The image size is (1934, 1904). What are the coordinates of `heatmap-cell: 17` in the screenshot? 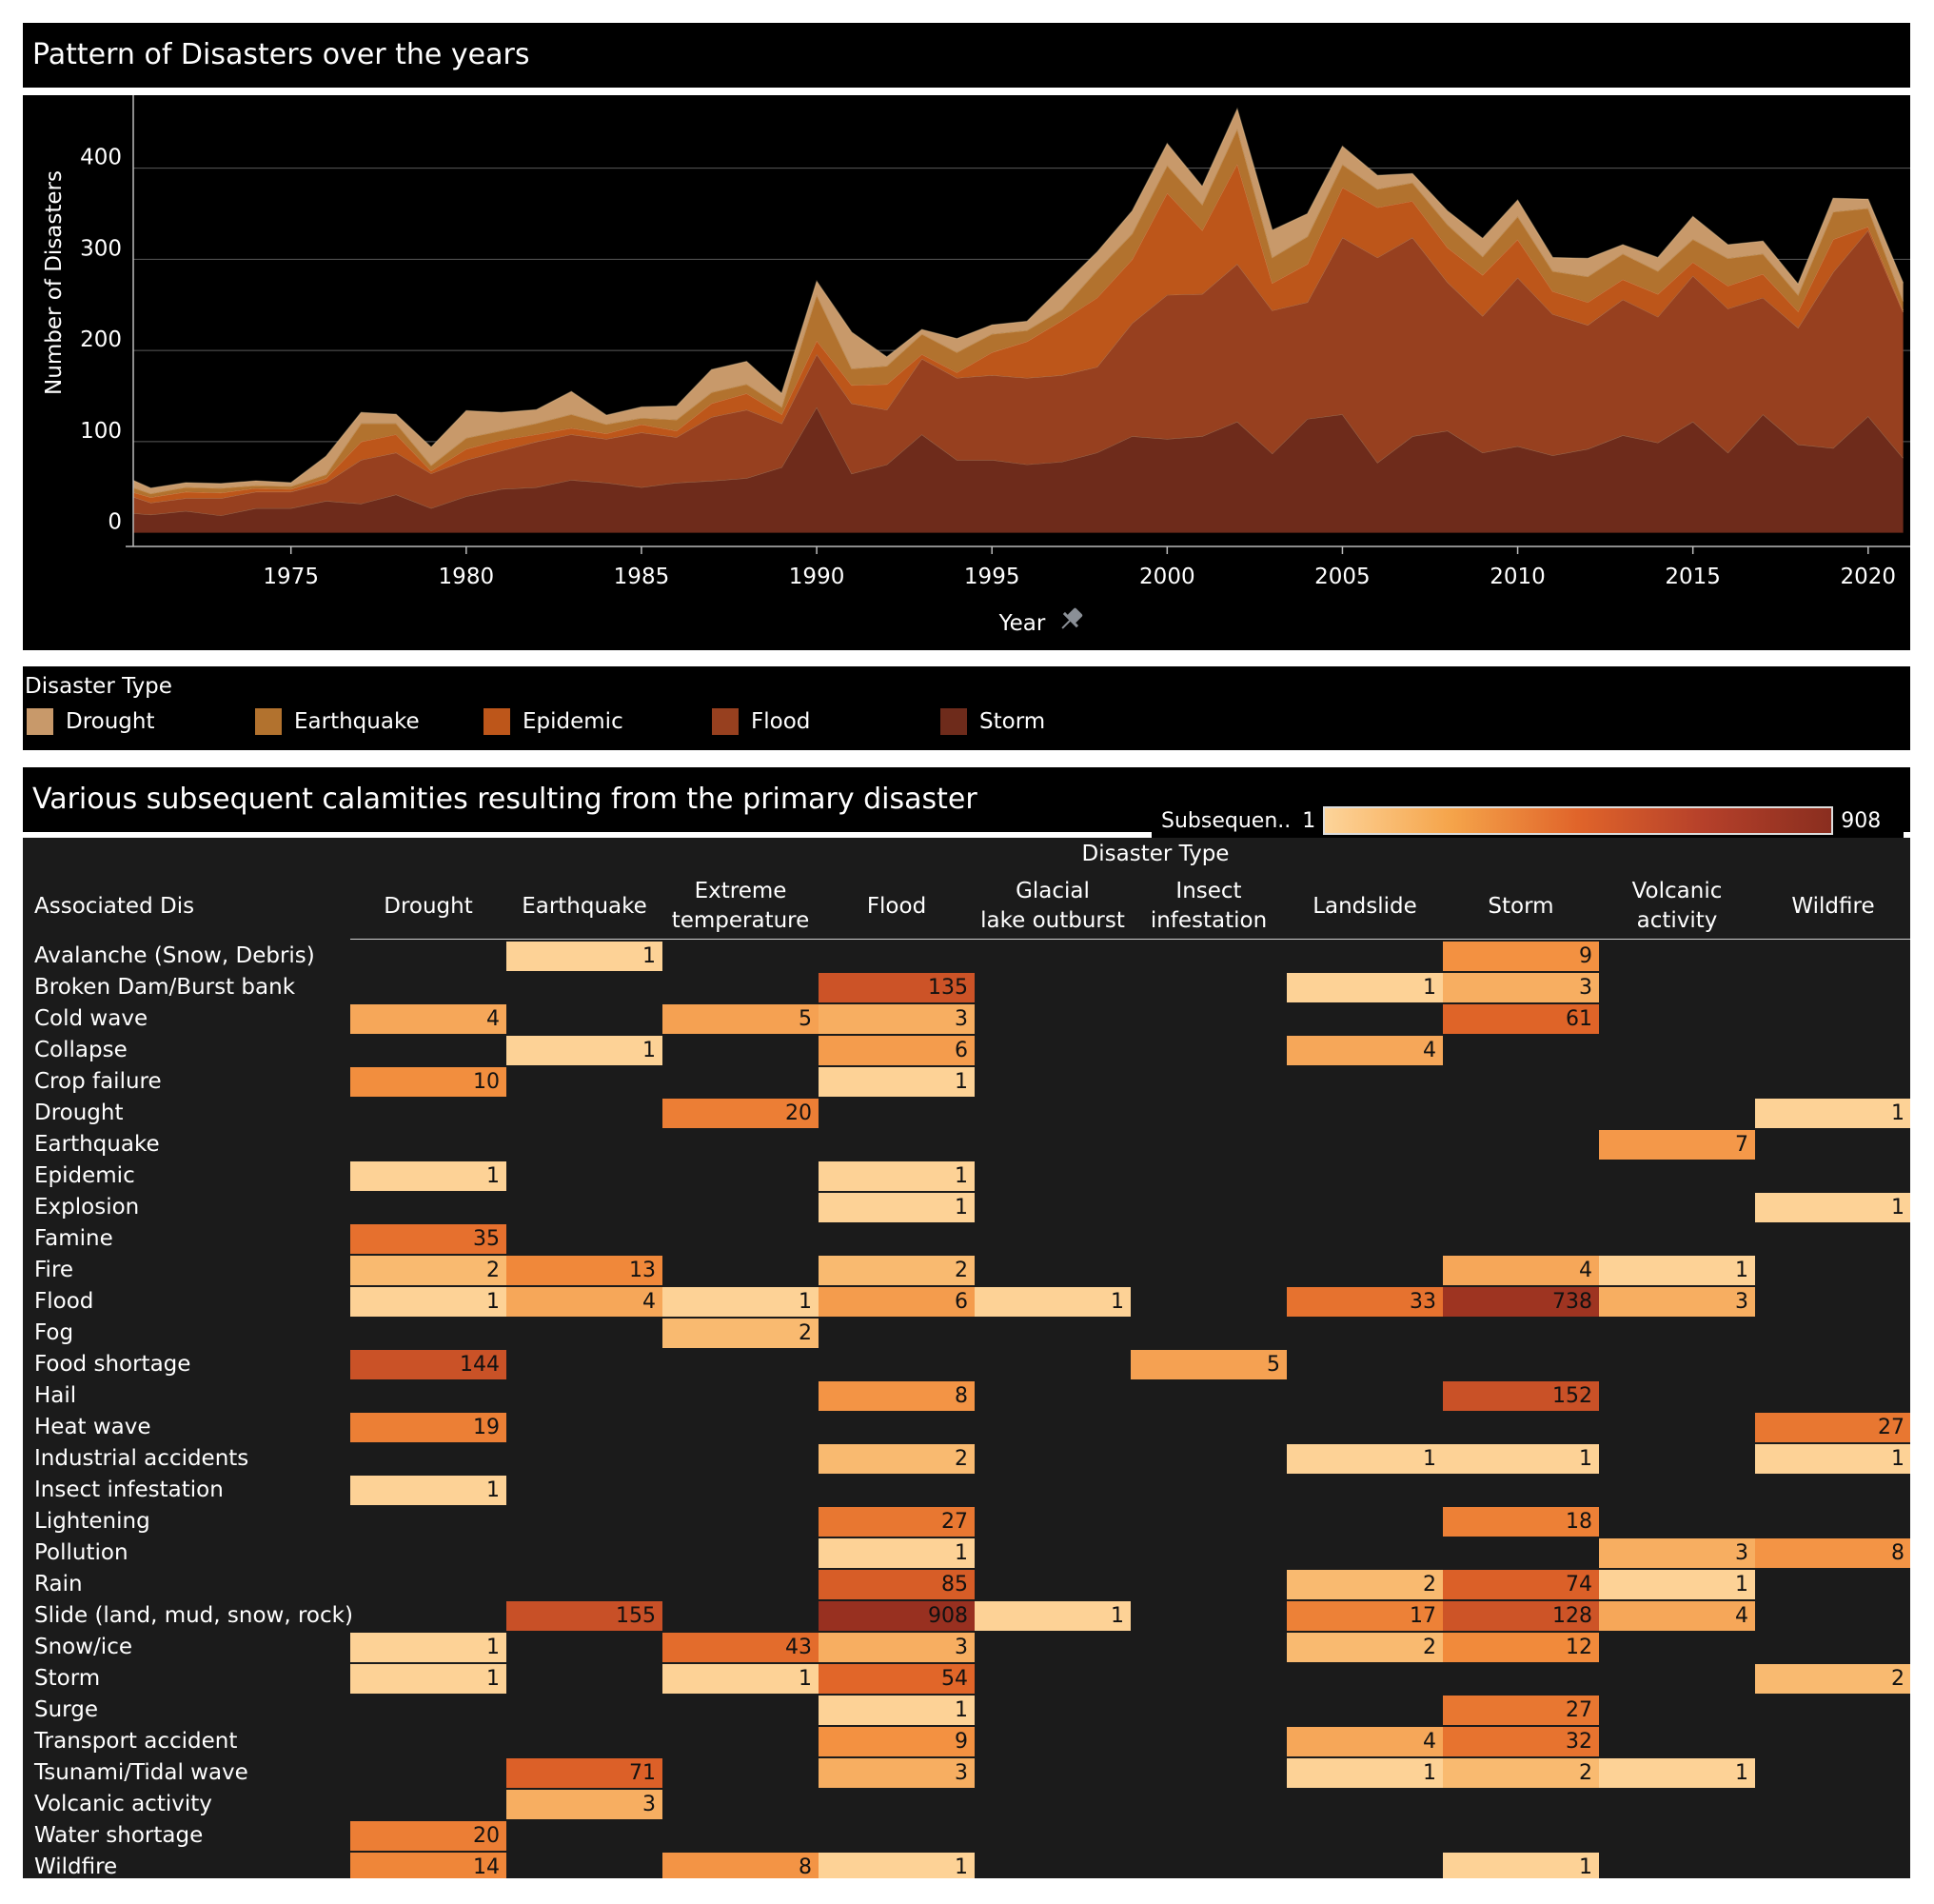 It's located at (1365, 1616).